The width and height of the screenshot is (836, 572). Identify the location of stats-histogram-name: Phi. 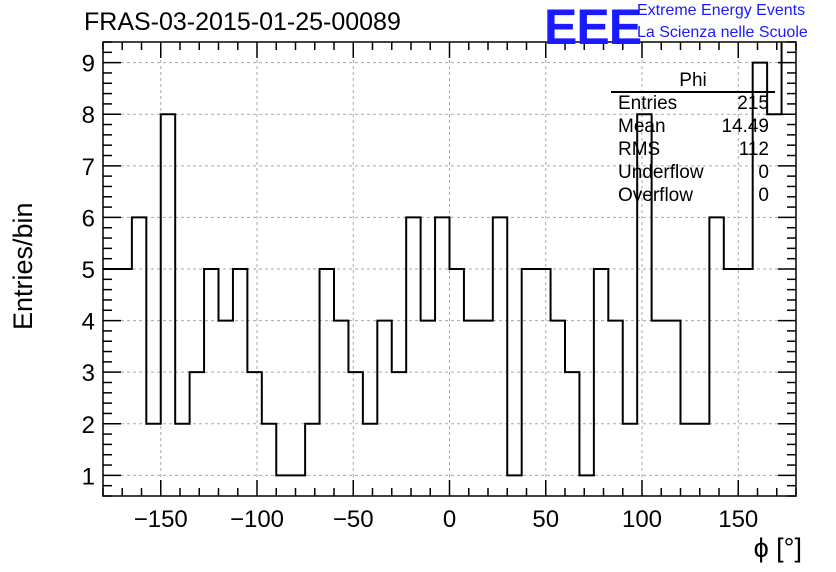
(693, 81).